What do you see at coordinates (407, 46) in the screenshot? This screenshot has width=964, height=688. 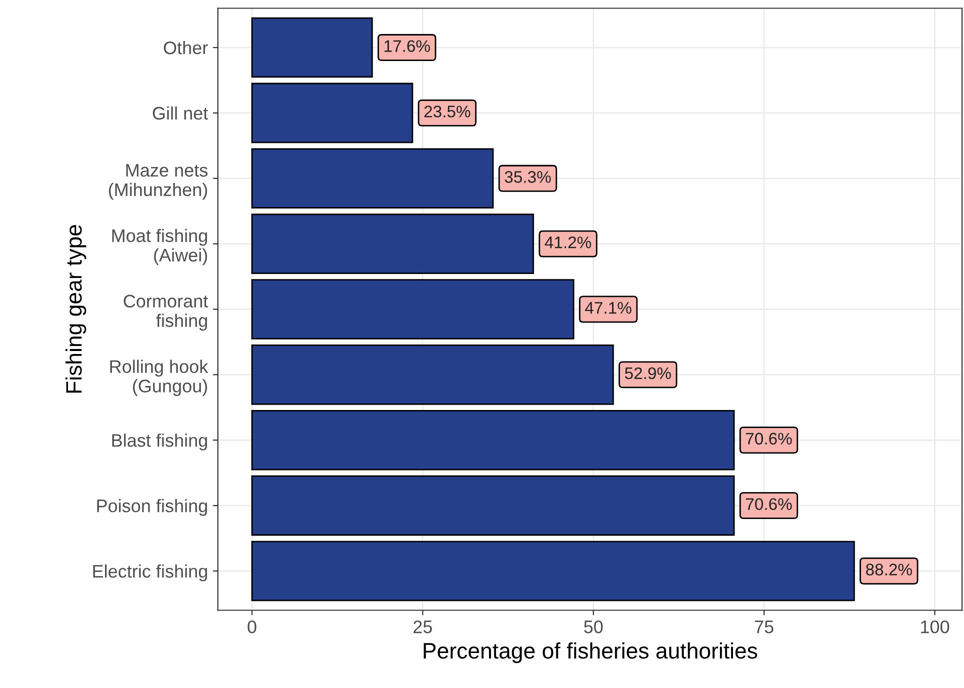 I see `data-label: 17.6%` at bounding box center [407, 46].